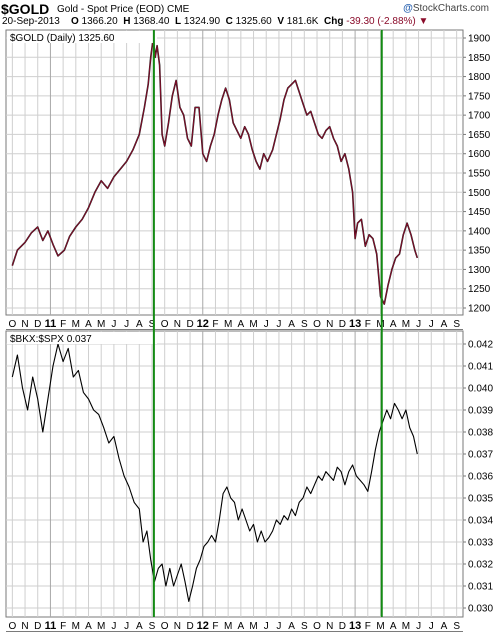  What do you see at coordinates (51, 339) in the screenshot?
I see `legend-label: $BKX:$SPX 0.037` at bounding box center [51, 339].